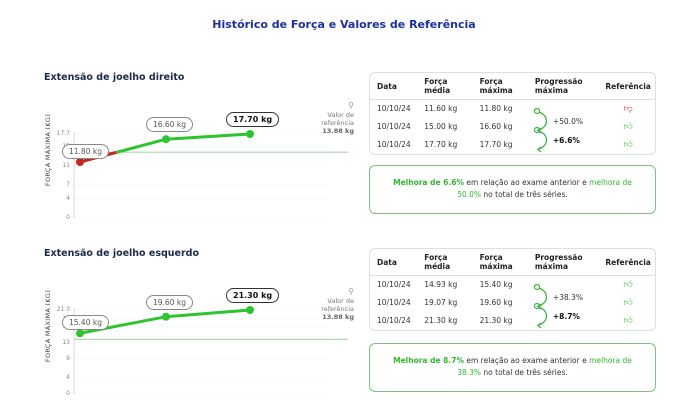 This screenshot has width=688, height=417. What do you see at coordinates (566, 316) in the screenshot?
I see `progression-last: +8.7%` at bounding box center [566, 316].